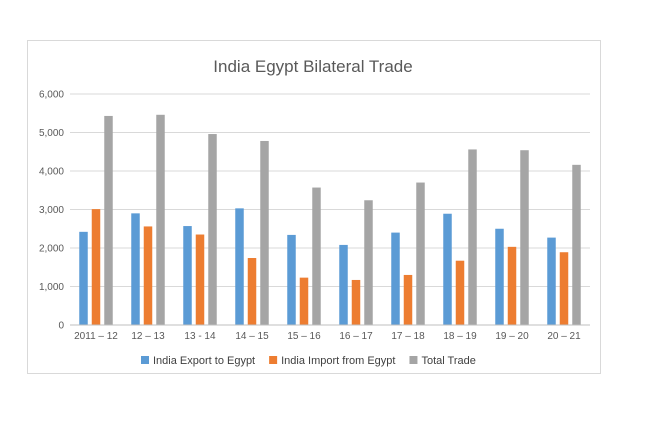  Describe the element at coordinates (356, 336) in the screenshot. I see `x-tick-label: 16 – 17` at that location.